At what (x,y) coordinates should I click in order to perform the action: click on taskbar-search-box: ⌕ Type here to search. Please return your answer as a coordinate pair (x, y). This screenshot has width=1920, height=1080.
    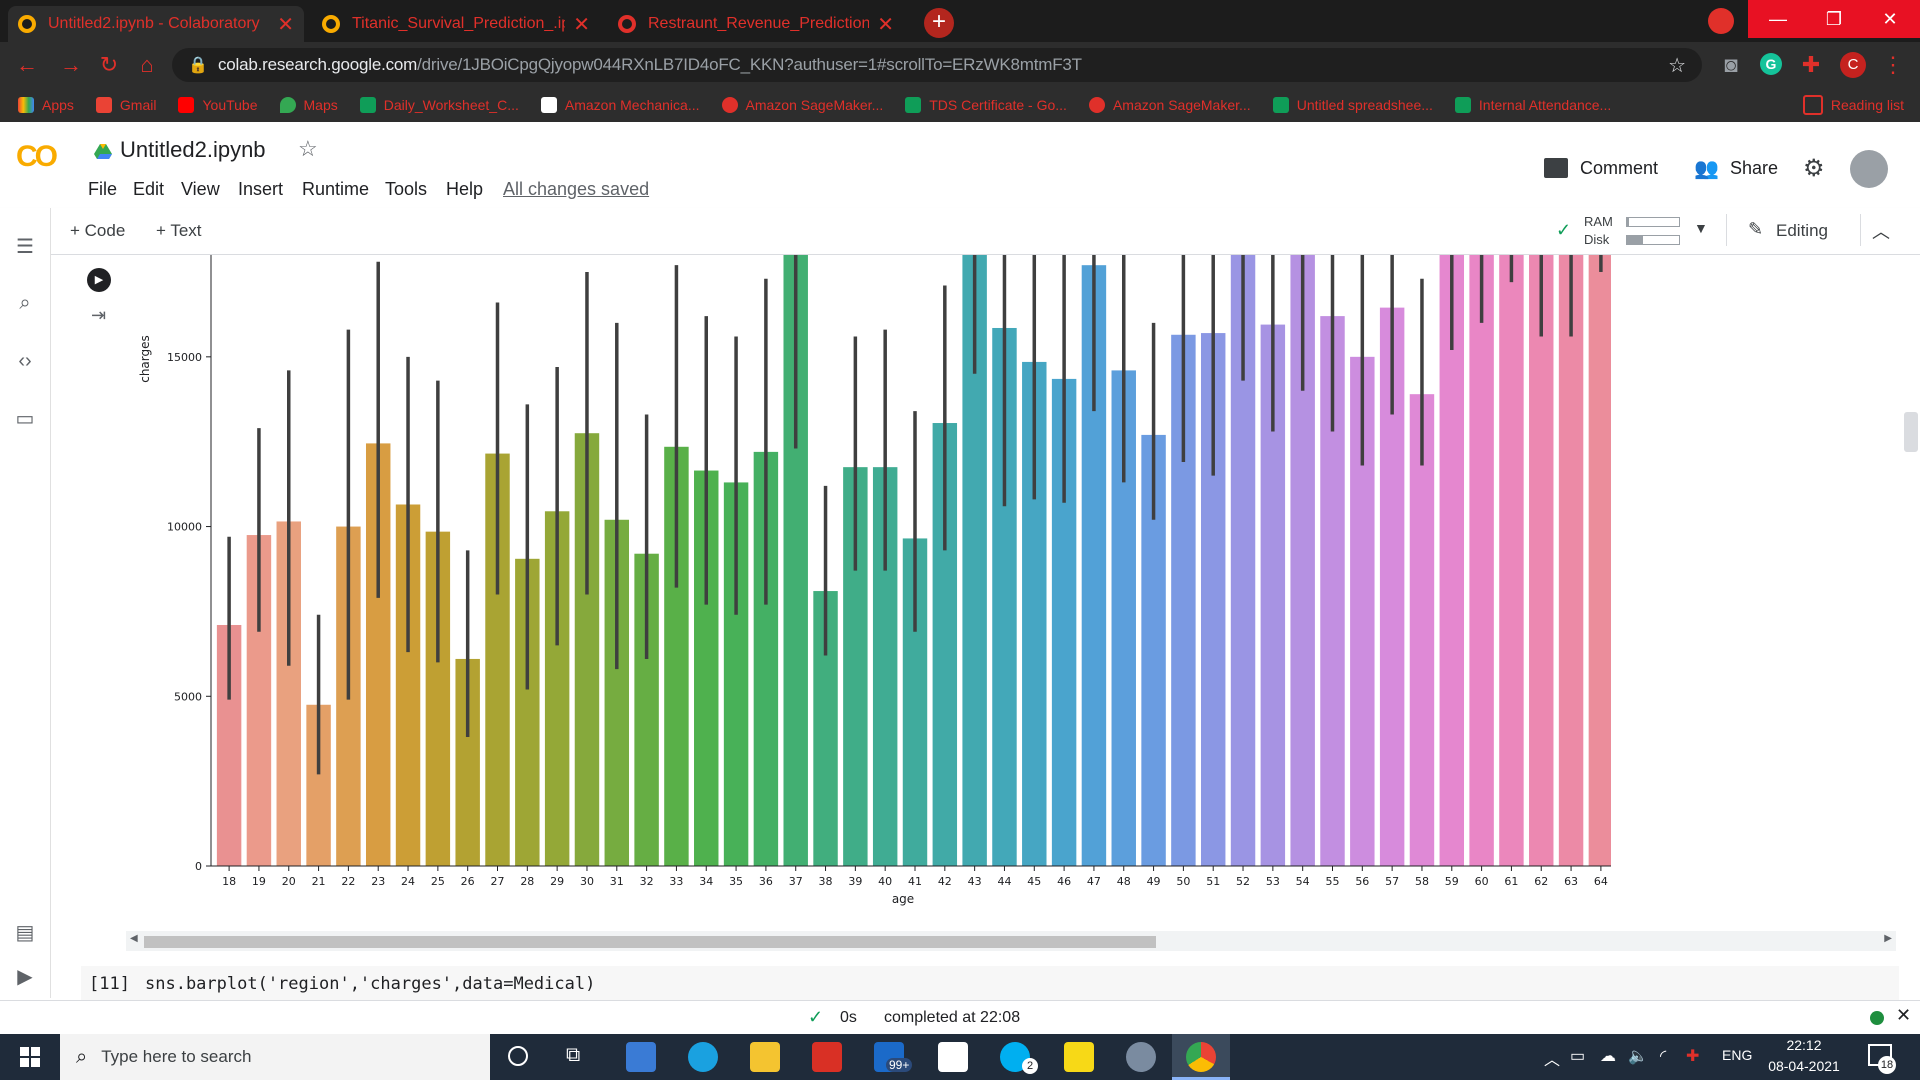
    Looking at the image, I should click on (275, 1057).